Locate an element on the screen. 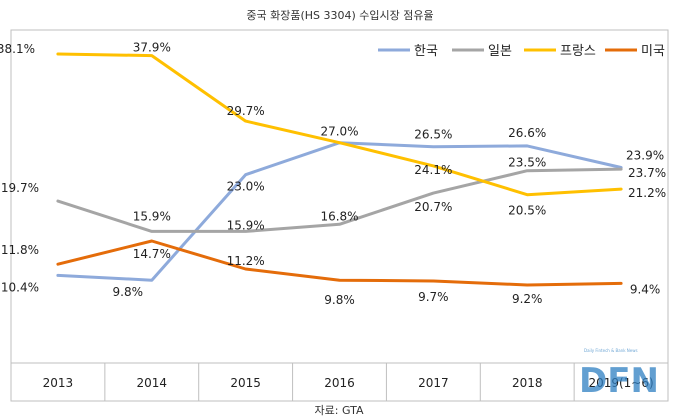 The image size is (679, 419). x-tick-label: 2015 is located at coordinates (245, 383).